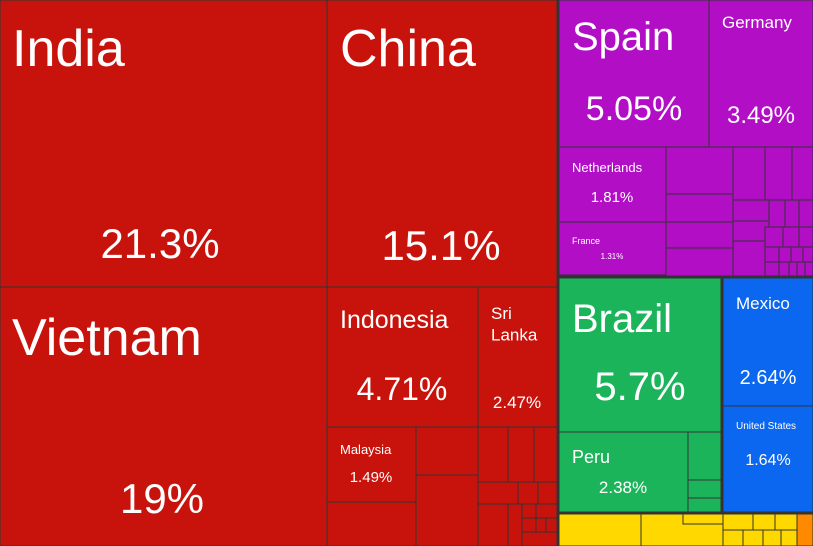 The height and width of the screenshot is (546, 813). I want to click on tile-label-france: France, so click(586, 241).